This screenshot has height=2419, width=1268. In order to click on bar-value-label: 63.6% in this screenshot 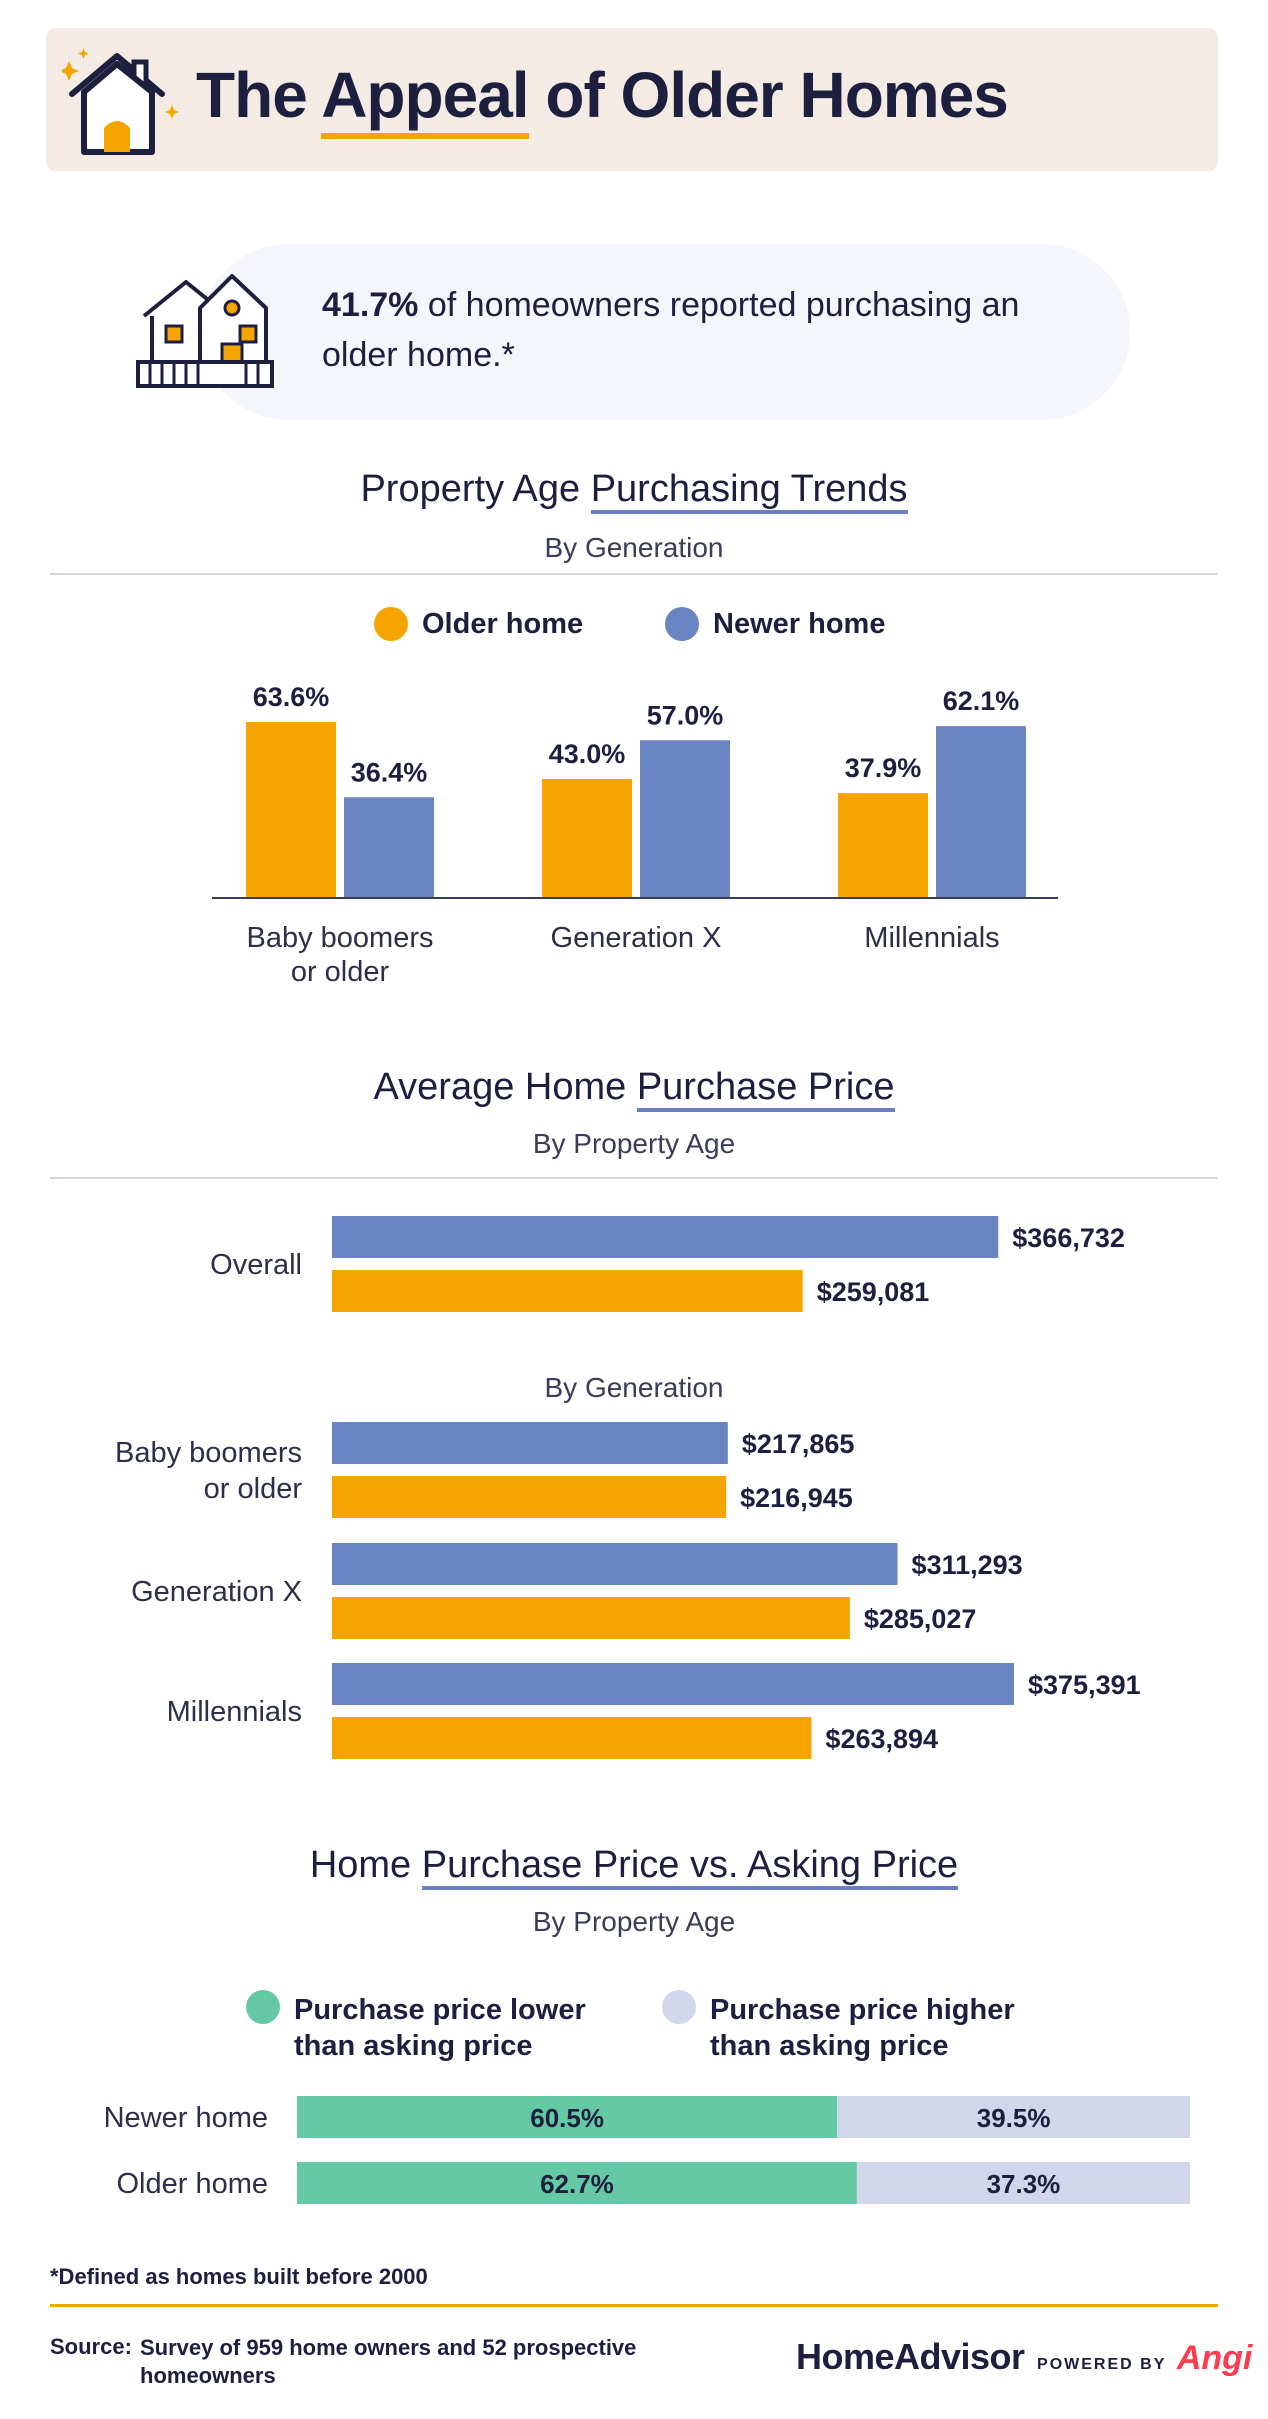, I will do `click(291, 697)`.